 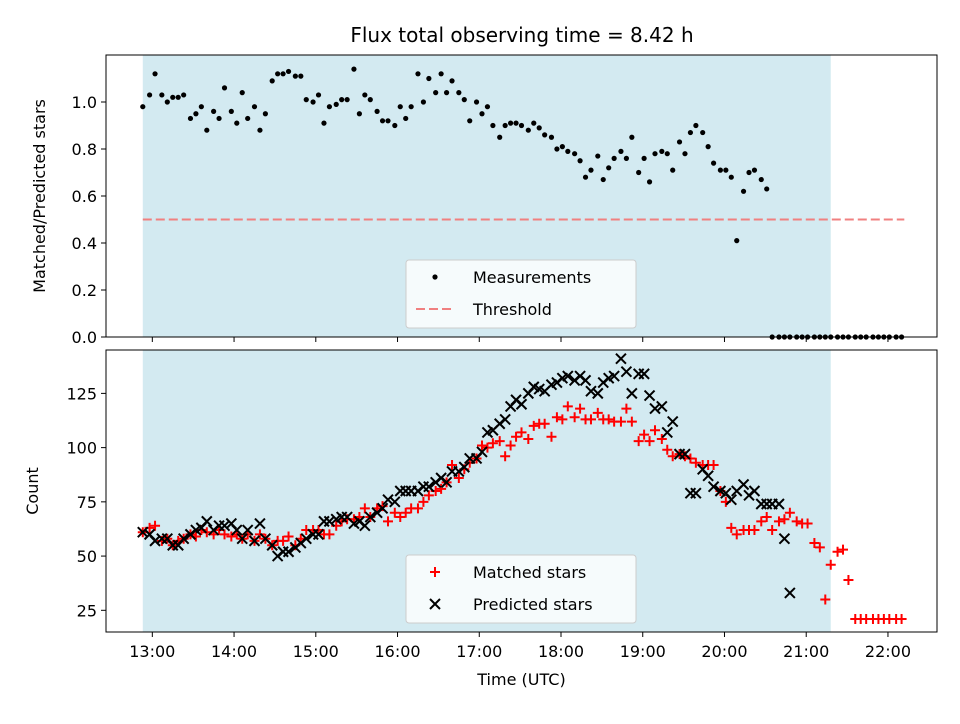 I want to click on y-tick-label: 75, so click(x=87, y=502).